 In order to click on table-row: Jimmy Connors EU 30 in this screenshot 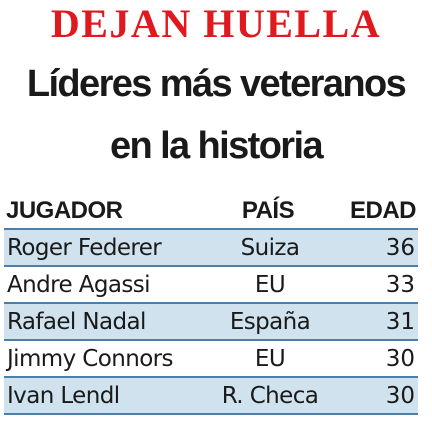, I will do `click(211, 359)`.